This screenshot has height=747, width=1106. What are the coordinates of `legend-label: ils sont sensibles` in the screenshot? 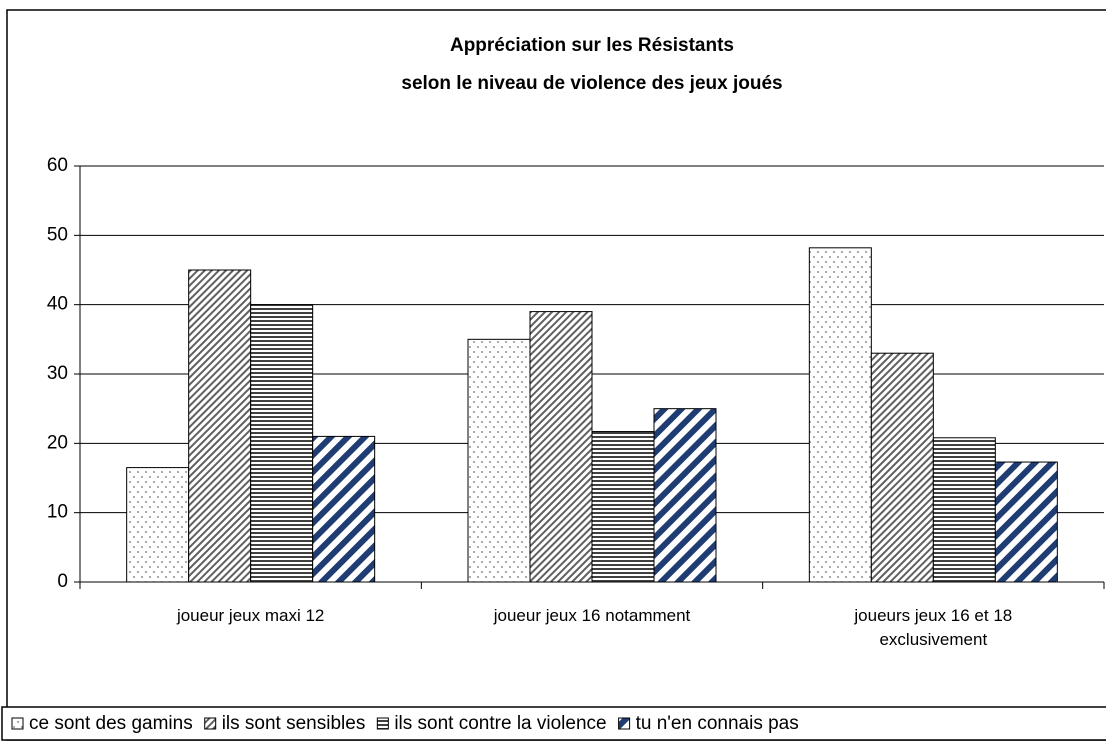 It's located at (294, 723).